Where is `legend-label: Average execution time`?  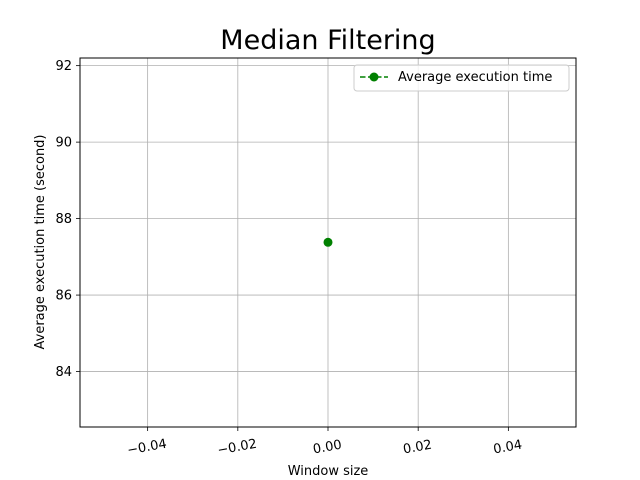 legend-label: Average execution time is located at coordinates (475, 77).